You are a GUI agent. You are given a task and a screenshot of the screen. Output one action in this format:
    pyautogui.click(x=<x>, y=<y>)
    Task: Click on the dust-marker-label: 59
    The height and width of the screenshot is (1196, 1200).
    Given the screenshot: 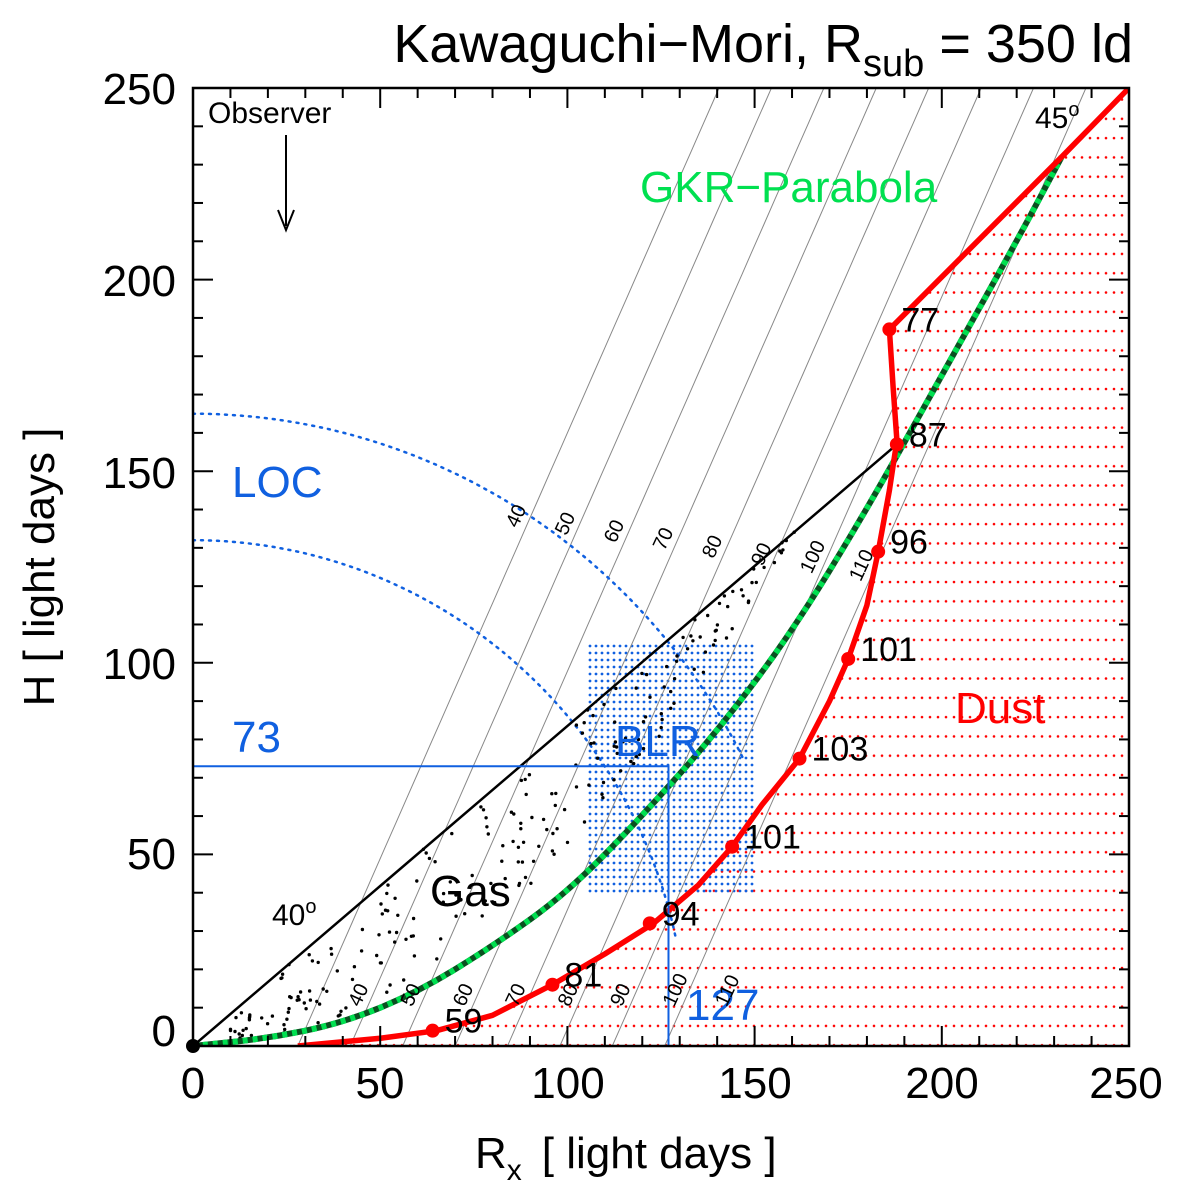 What is the action you would take?
    pyautogui.click(x=464, y=1022)
    